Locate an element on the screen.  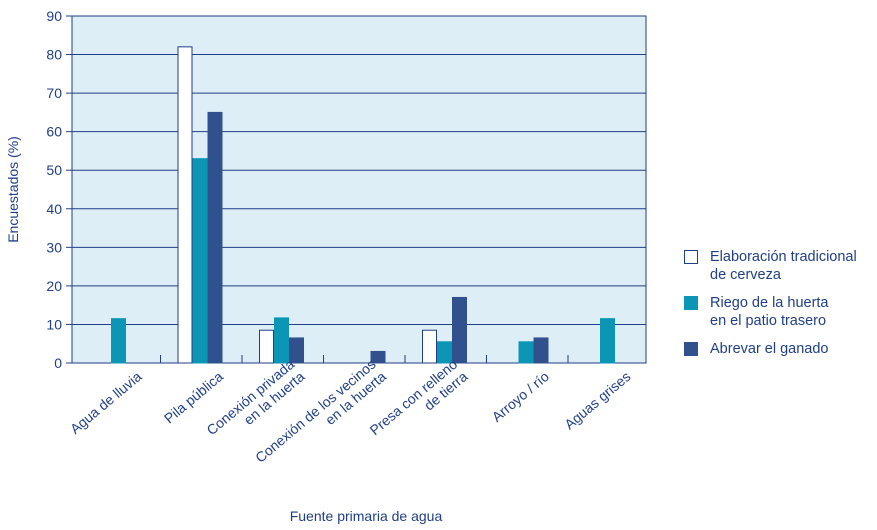
y-tick-label: 10 is located at coordinates (54, 324).